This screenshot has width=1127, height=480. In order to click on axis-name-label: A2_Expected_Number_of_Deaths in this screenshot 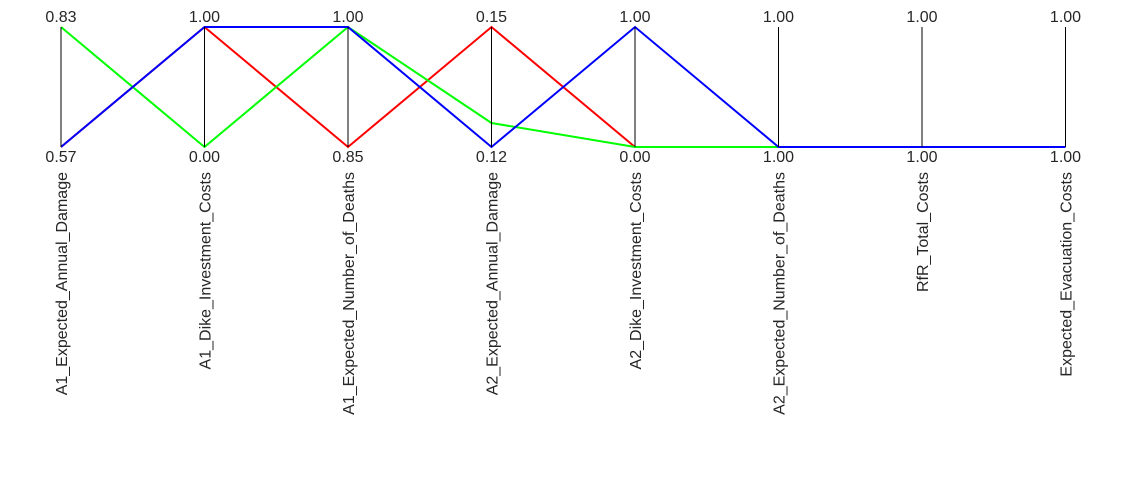, I will do `click(780, 293)`.